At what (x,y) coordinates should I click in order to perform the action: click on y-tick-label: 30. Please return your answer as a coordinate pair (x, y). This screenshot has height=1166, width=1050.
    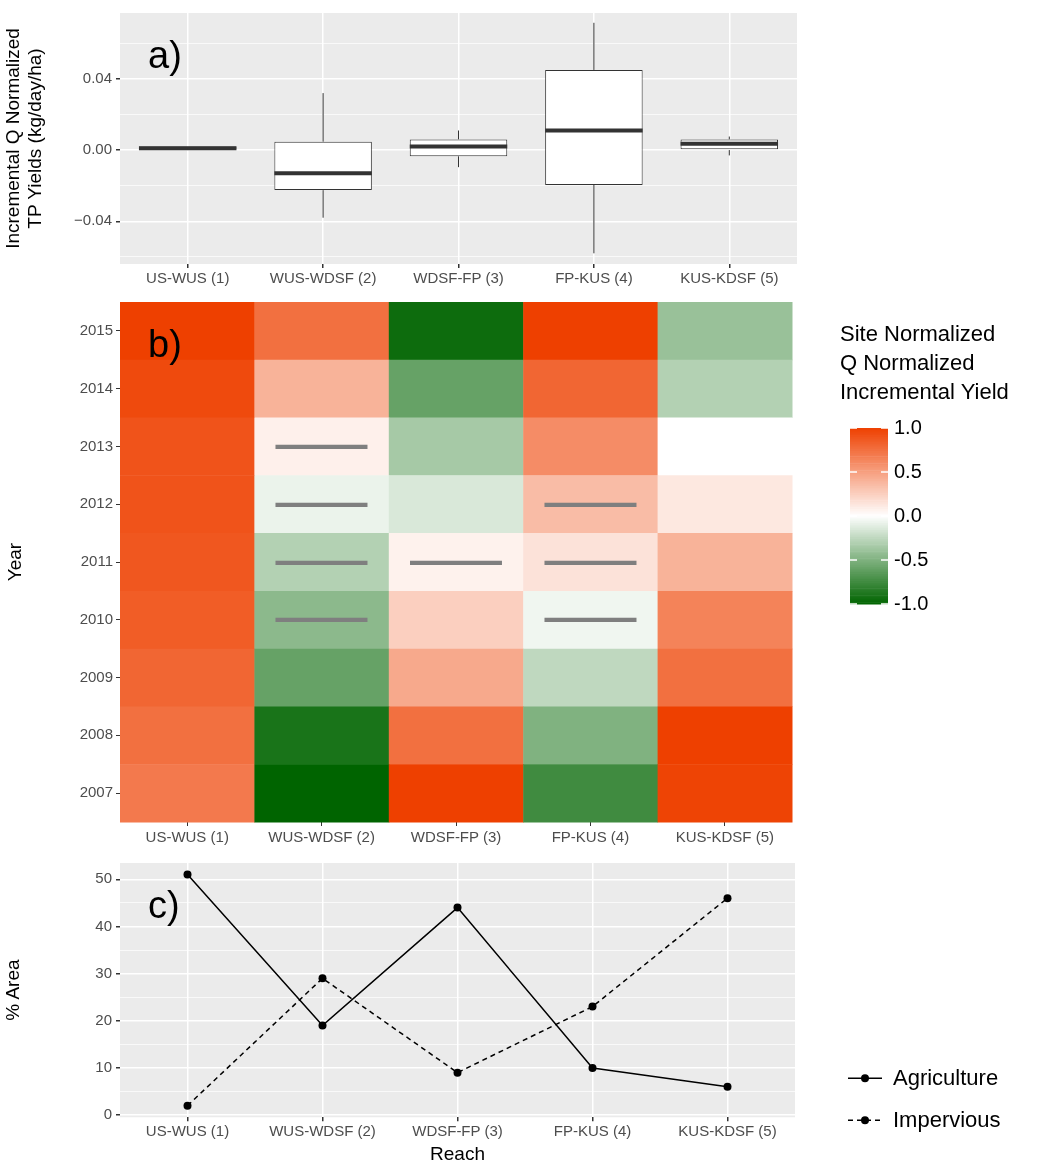
    Looking at the image, I should click on (103, 972).